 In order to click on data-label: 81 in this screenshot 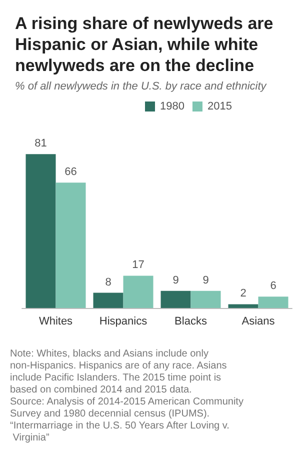, I will do `click(40, 144)`.